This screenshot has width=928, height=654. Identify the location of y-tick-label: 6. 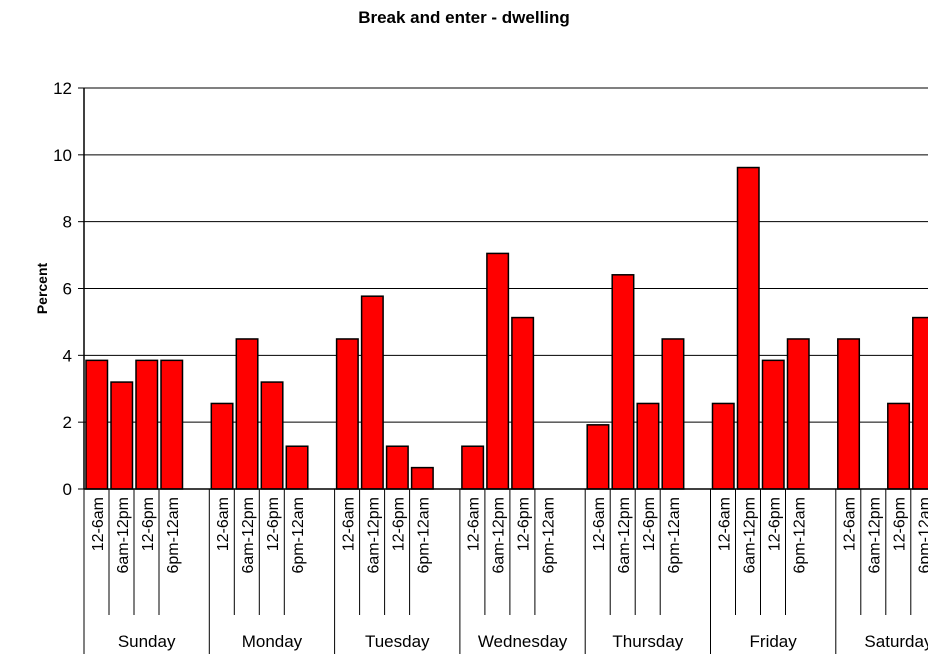
(67, 289).